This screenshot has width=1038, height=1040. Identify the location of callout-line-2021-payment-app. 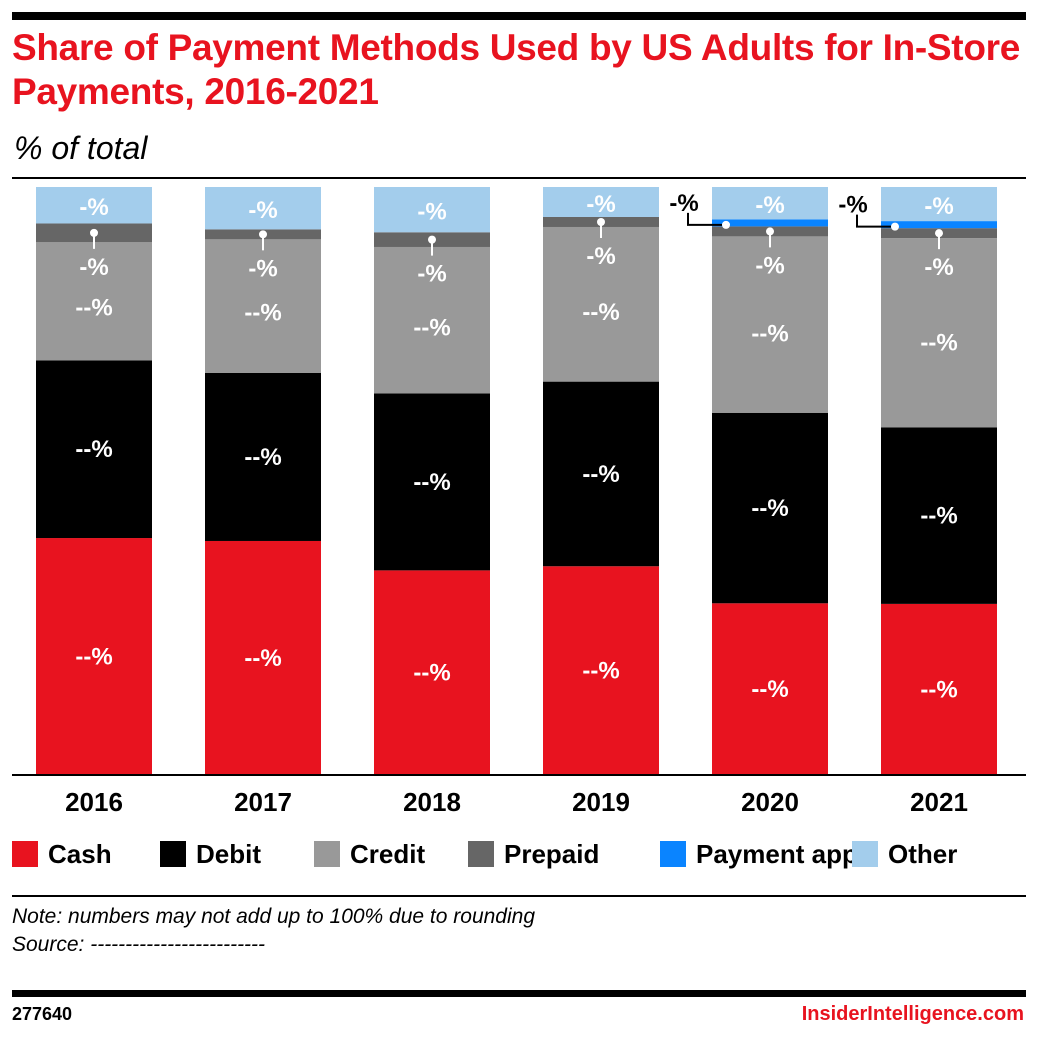
(873, 221).